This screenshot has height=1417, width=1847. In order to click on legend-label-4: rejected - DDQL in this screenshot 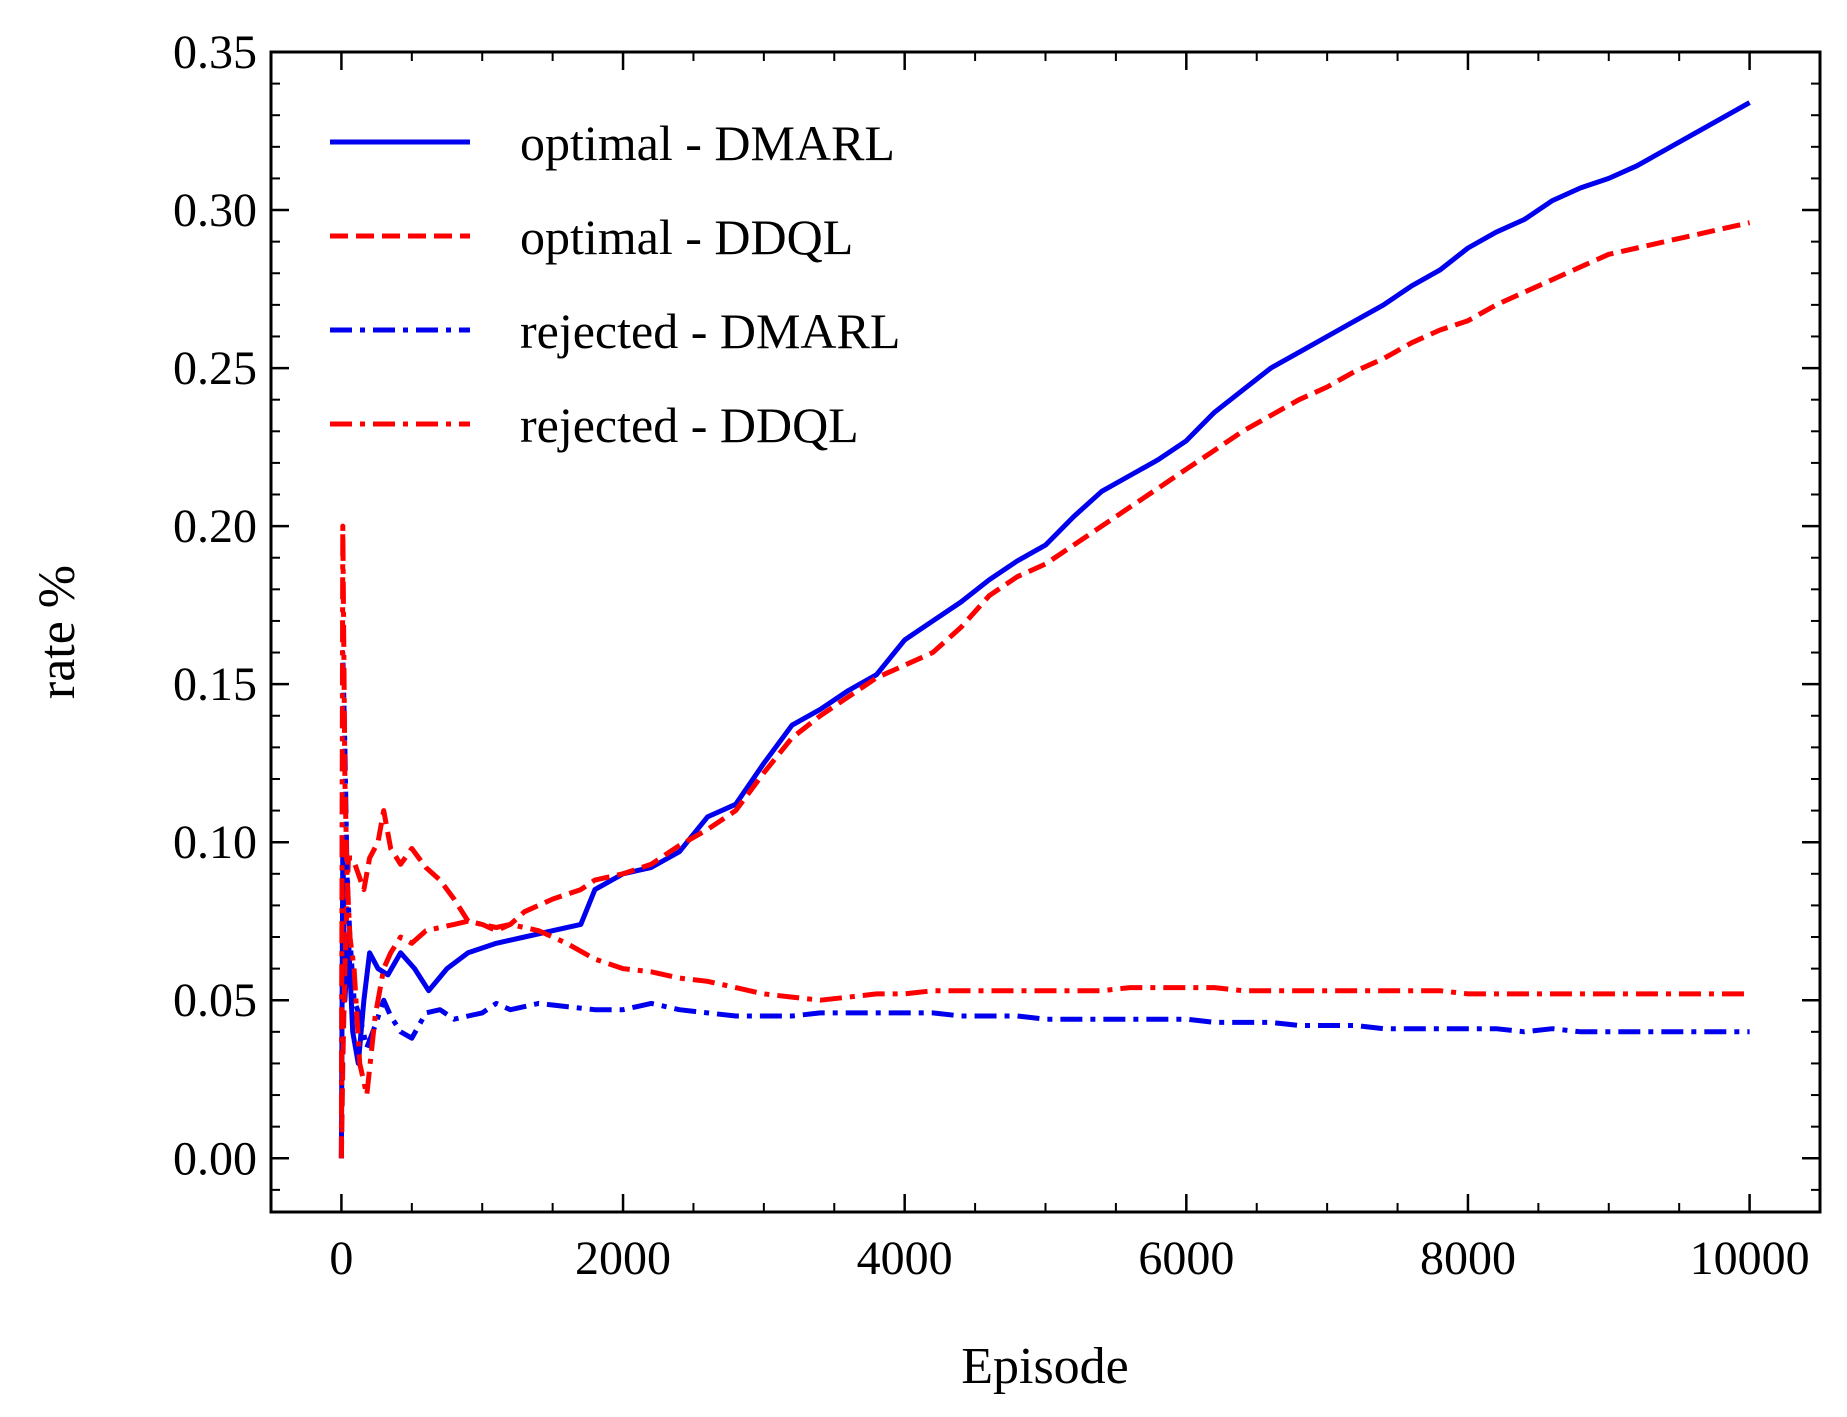, I will do `click(689, 425)`.